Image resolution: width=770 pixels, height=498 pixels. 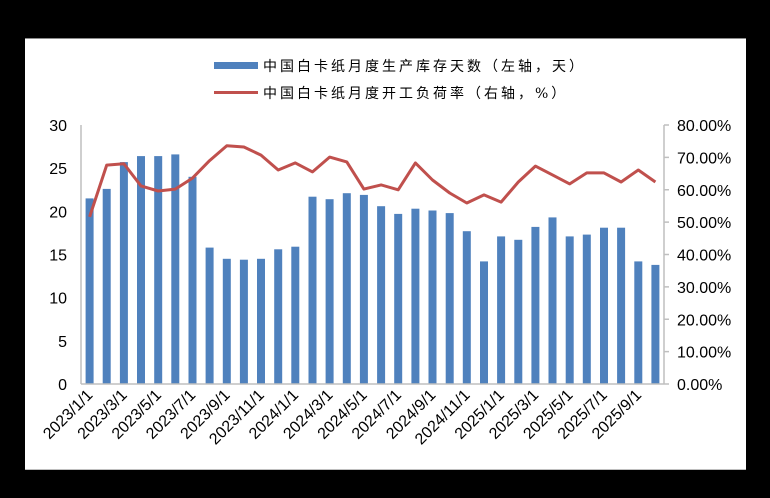 I want to click on chart-legend: 中国白卡纸月度生产库存天数（左轴，天） 中国白卡纸月度开工负荷率（右轴，%）, so click(x=400, y=79).